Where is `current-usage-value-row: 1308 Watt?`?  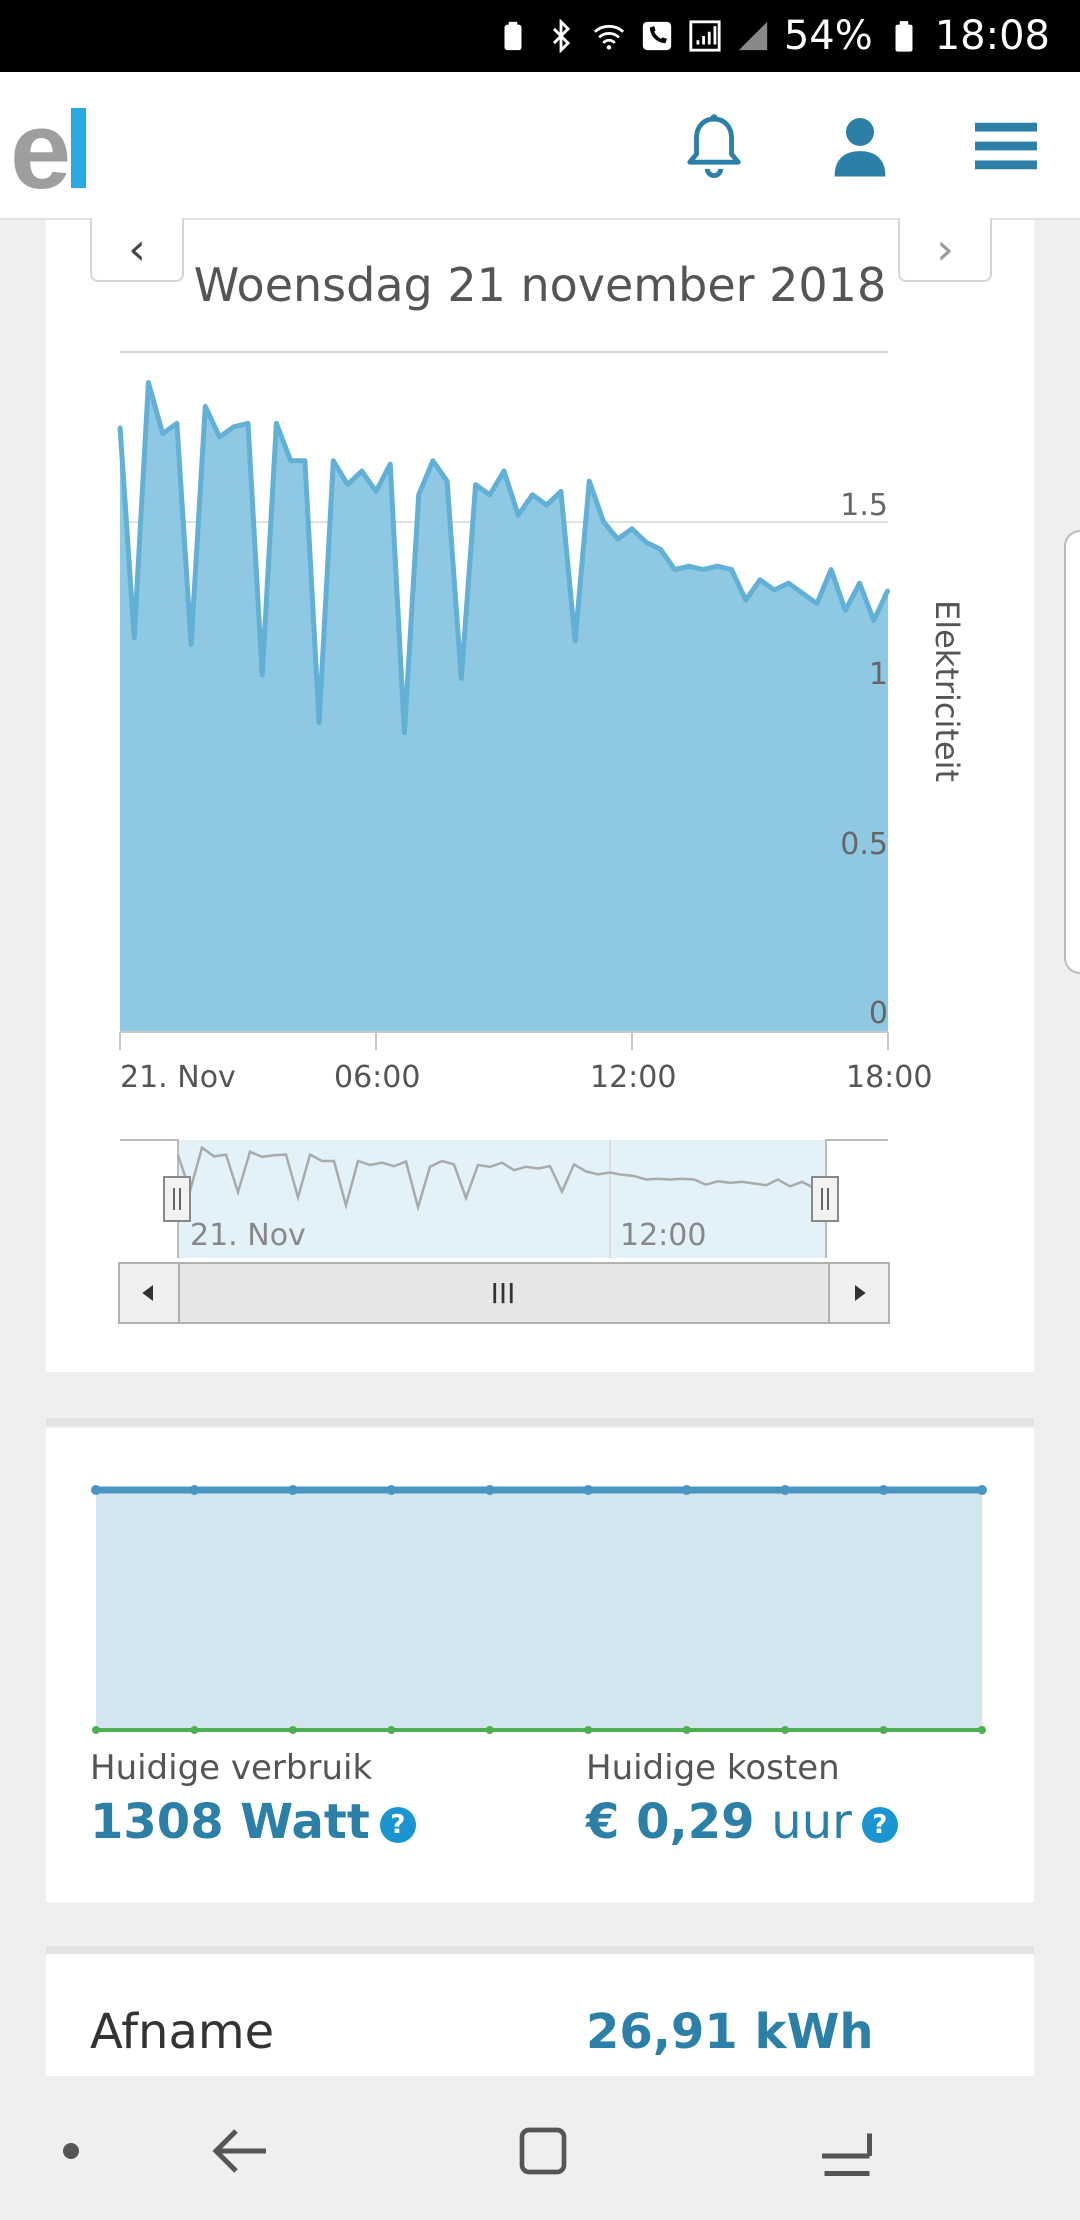 current-usage-value-row: 1308 Watt? is located at coordinates (253, 1822).